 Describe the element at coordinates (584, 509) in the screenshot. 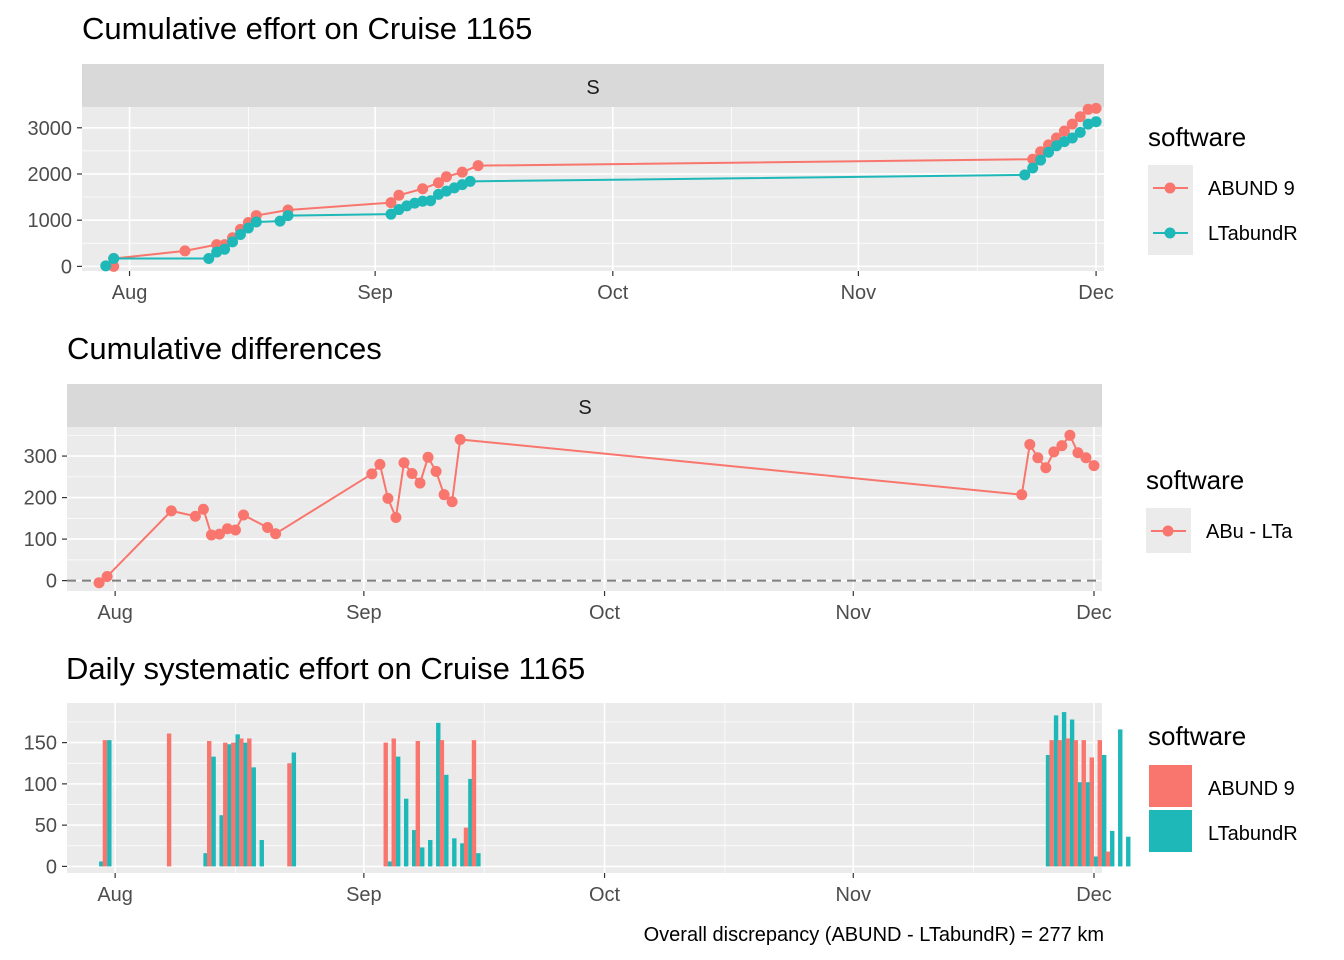

I see `panel-2-series` at that location.